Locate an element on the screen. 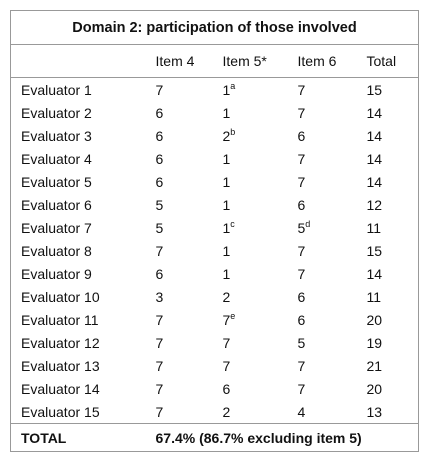 Image resolution: width=428 pixels, height=465 pixels. cell-value: 2 is located at coordinates (226, 135).